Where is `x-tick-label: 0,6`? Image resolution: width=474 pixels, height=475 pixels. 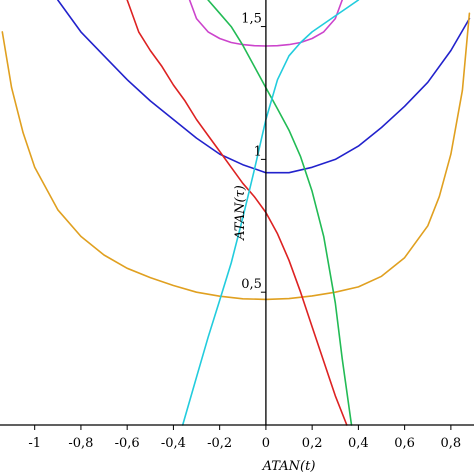
x-tick-label: 0,6 is located at coordinates (404, 443).